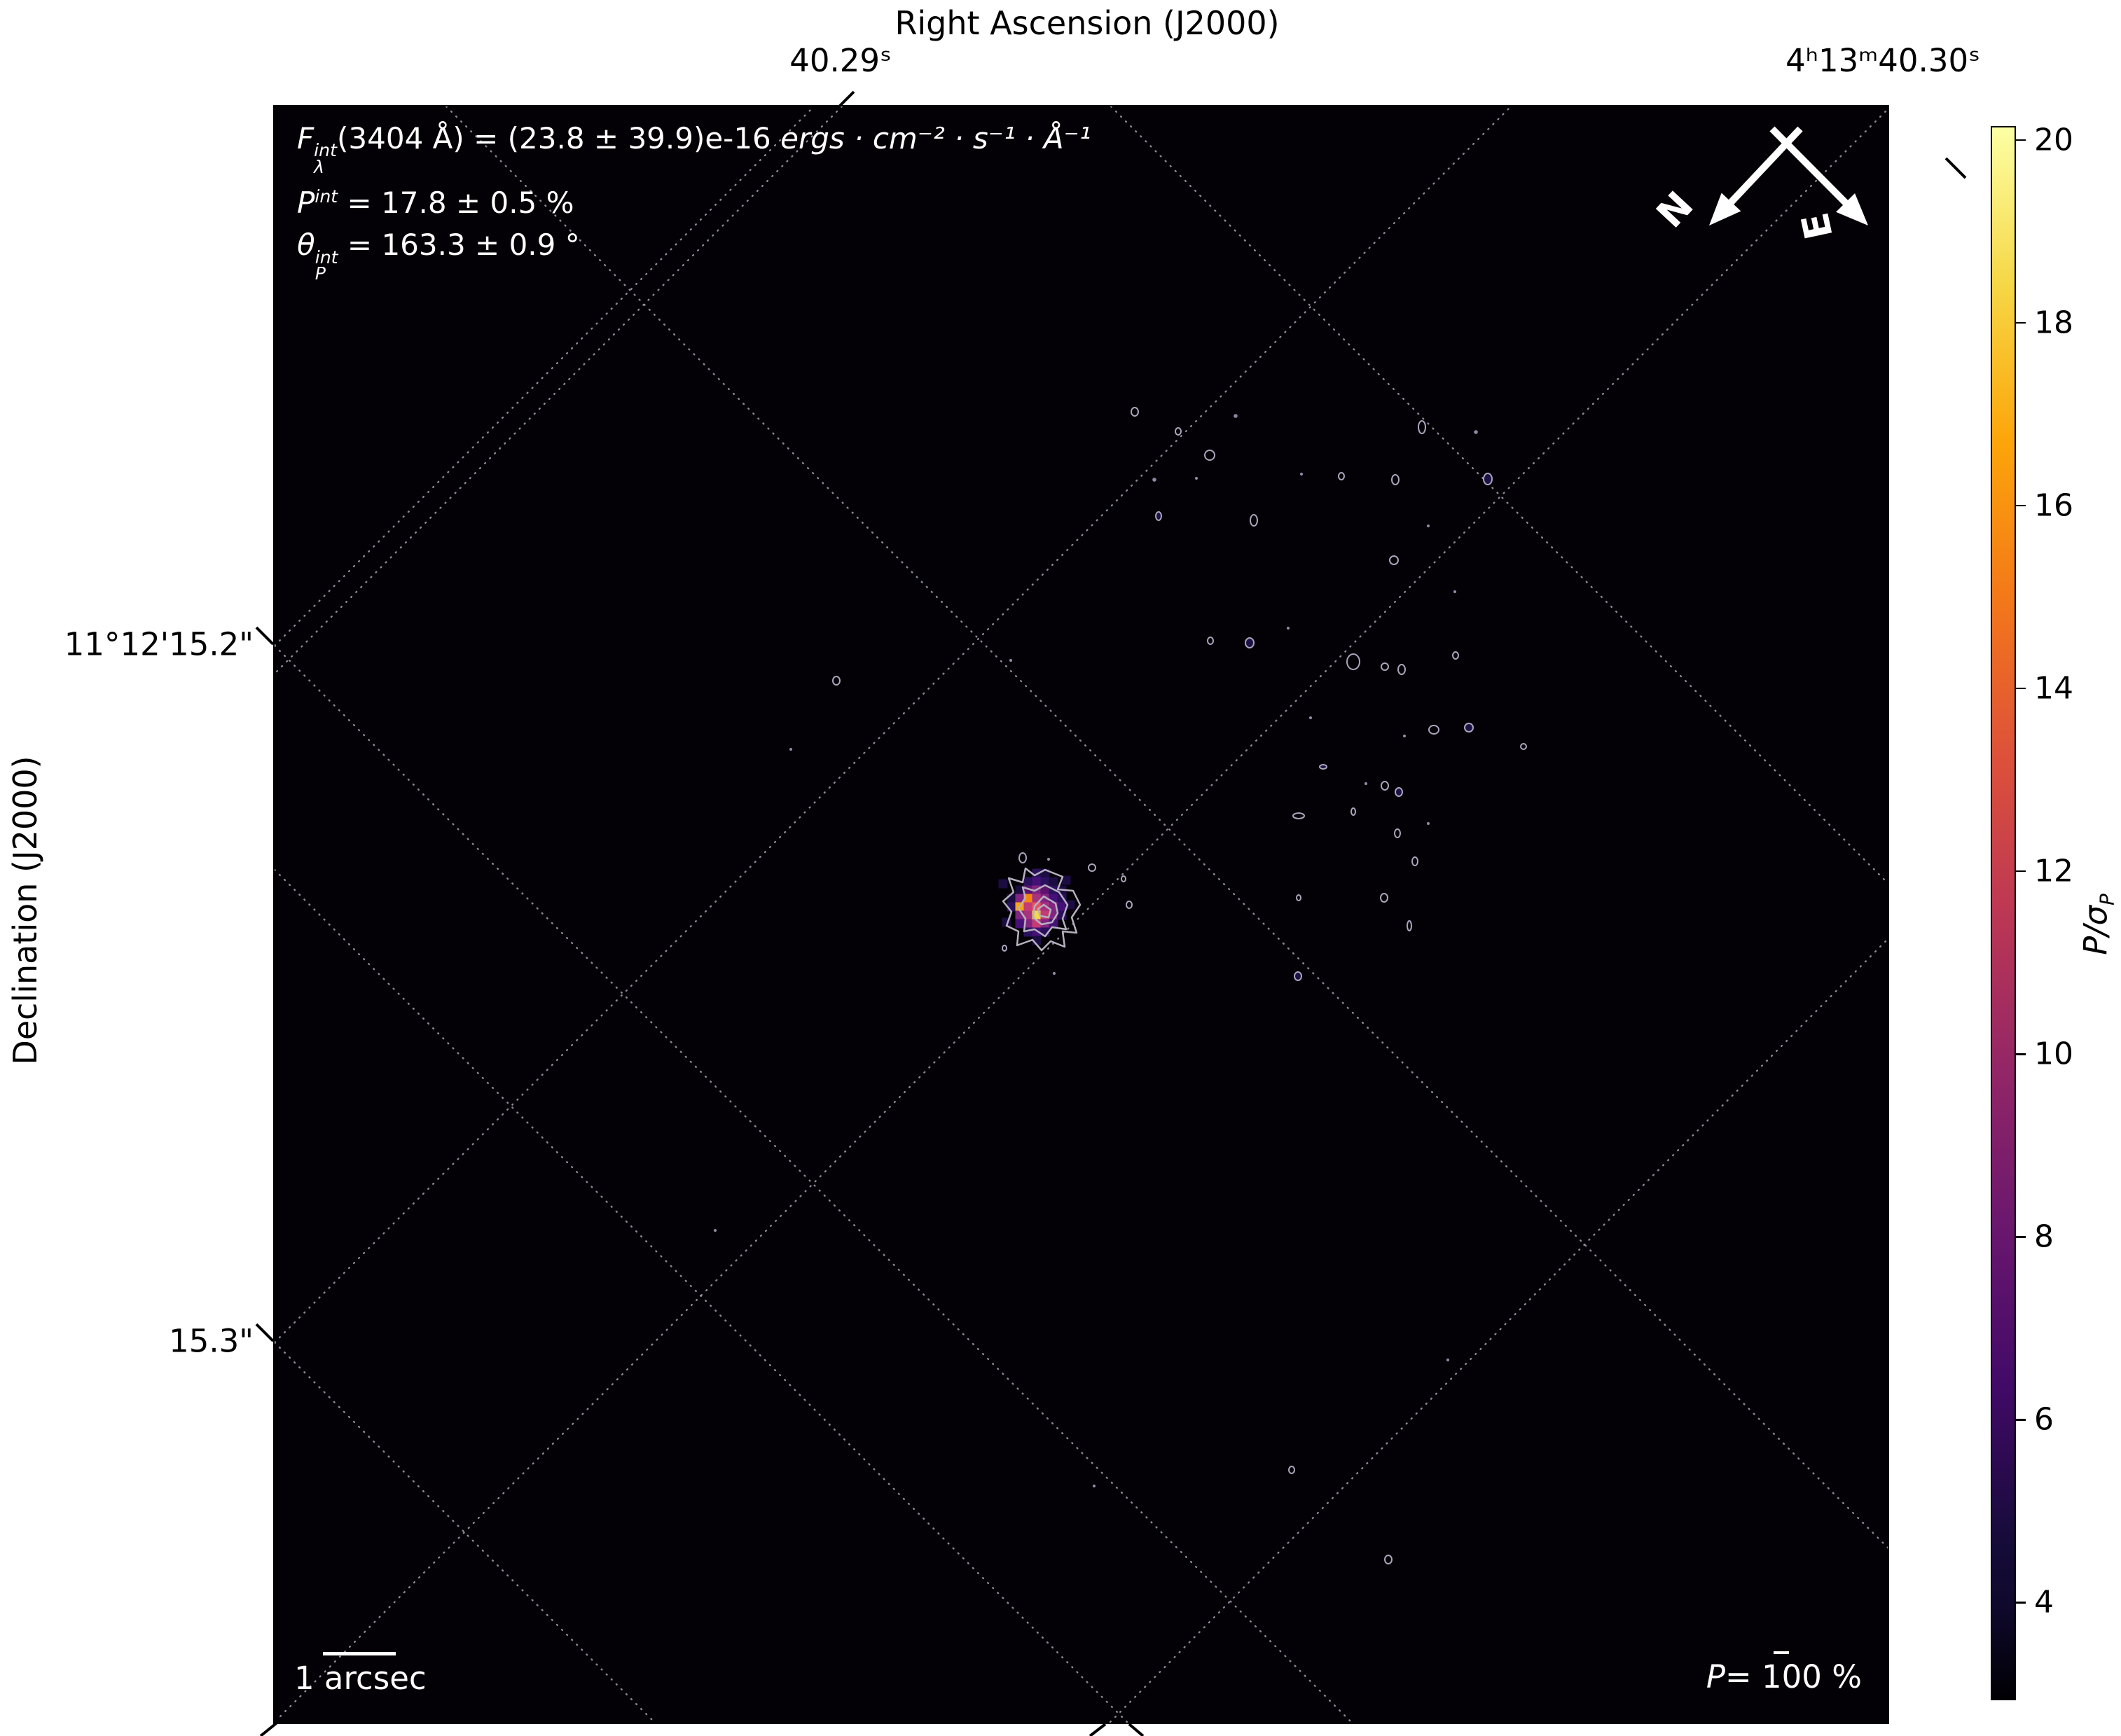  I want to click on x-tick-label: 4ʰ13ᵐ40.30ˢ, so click(1882, 60).